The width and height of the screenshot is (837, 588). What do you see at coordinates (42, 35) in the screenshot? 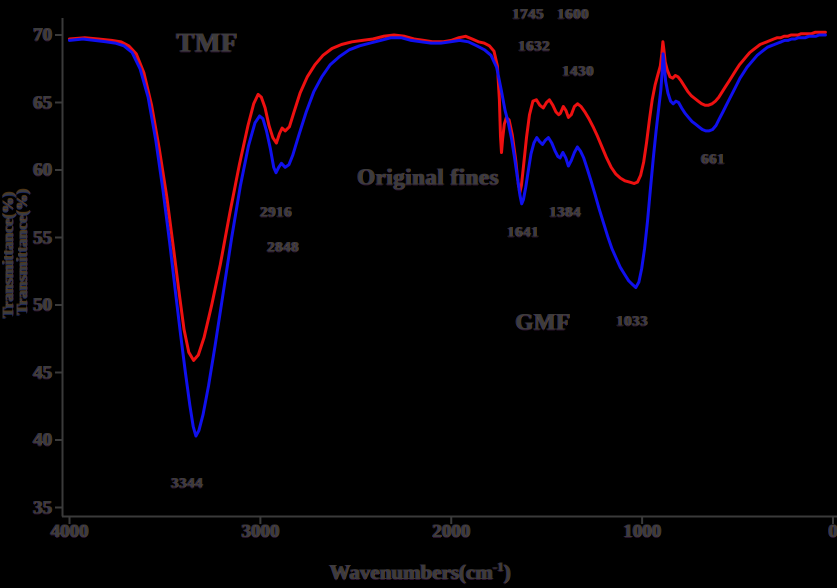
I see `y-tick-label-70: 70` at bounding box center [42, 35].